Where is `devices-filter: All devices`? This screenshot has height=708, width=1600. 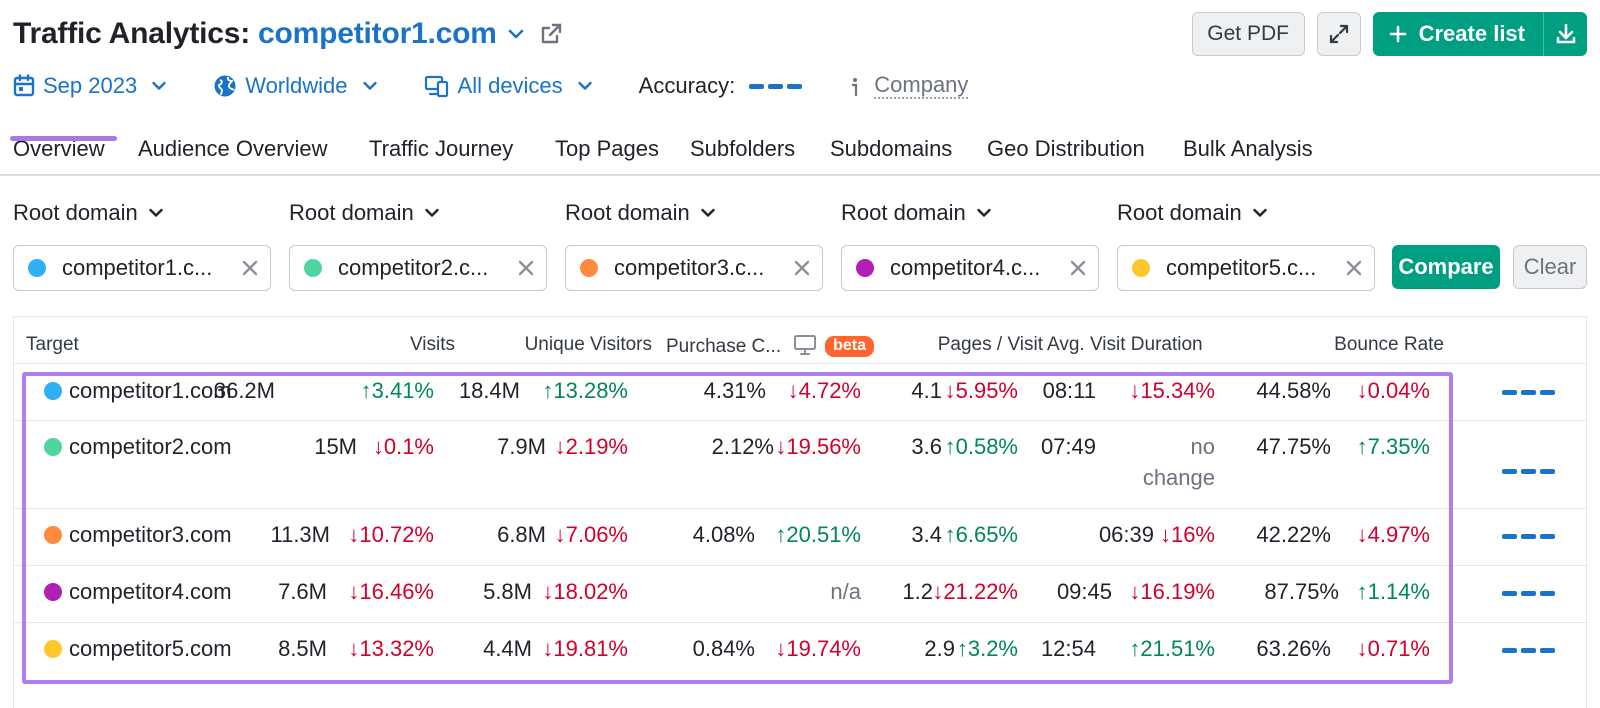 devices-filter: All devices is located at coordinates (508, 86).